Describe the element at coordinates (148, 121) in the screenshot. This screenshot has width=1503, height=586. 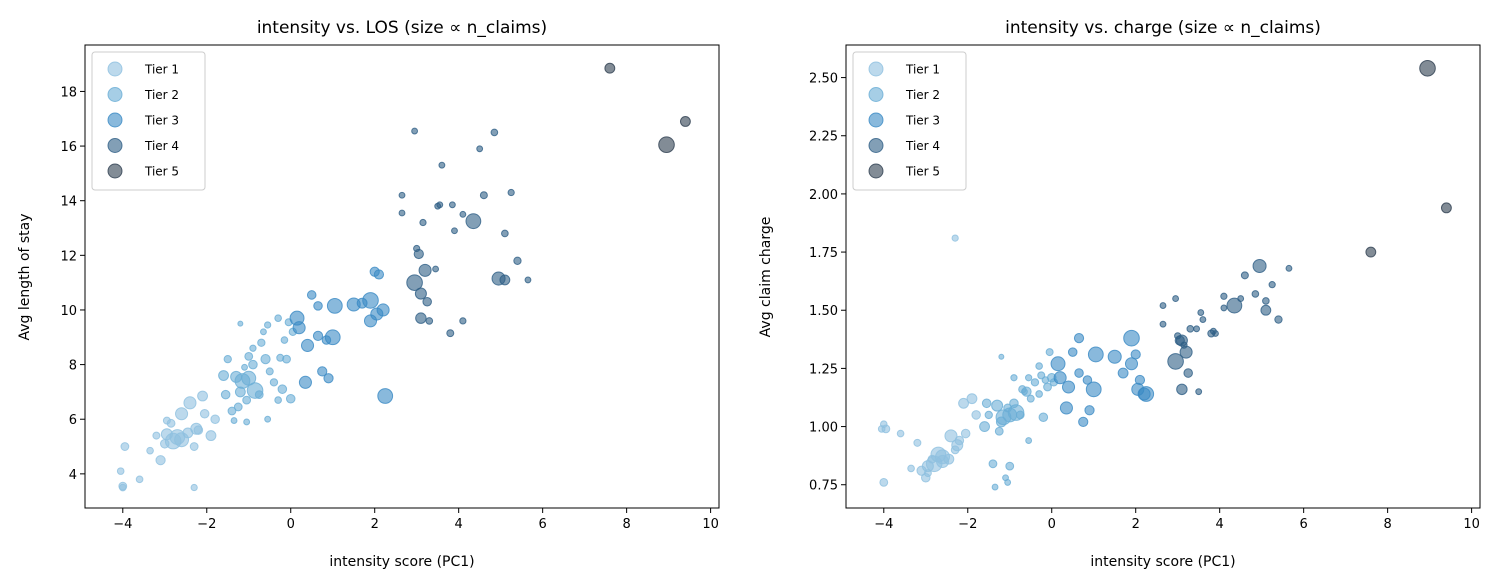
I see `legend: Tier 1 Tier 2 Tier 3 Tier 4 Tier 5` at that location.